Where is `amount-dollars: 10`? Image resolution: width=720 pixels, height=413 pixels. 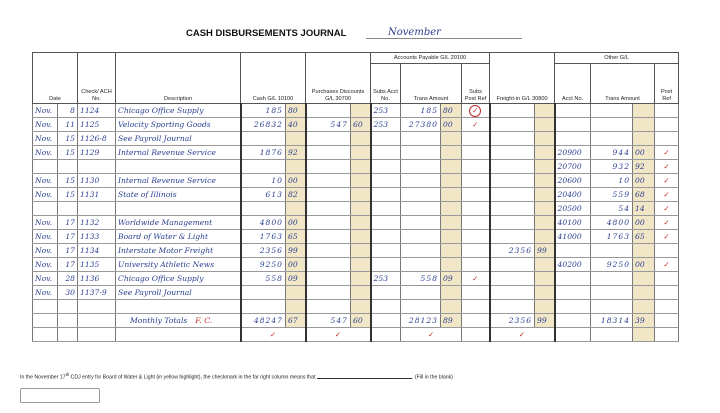
amount-dollars: 10 is located at coordinates (612, 180).